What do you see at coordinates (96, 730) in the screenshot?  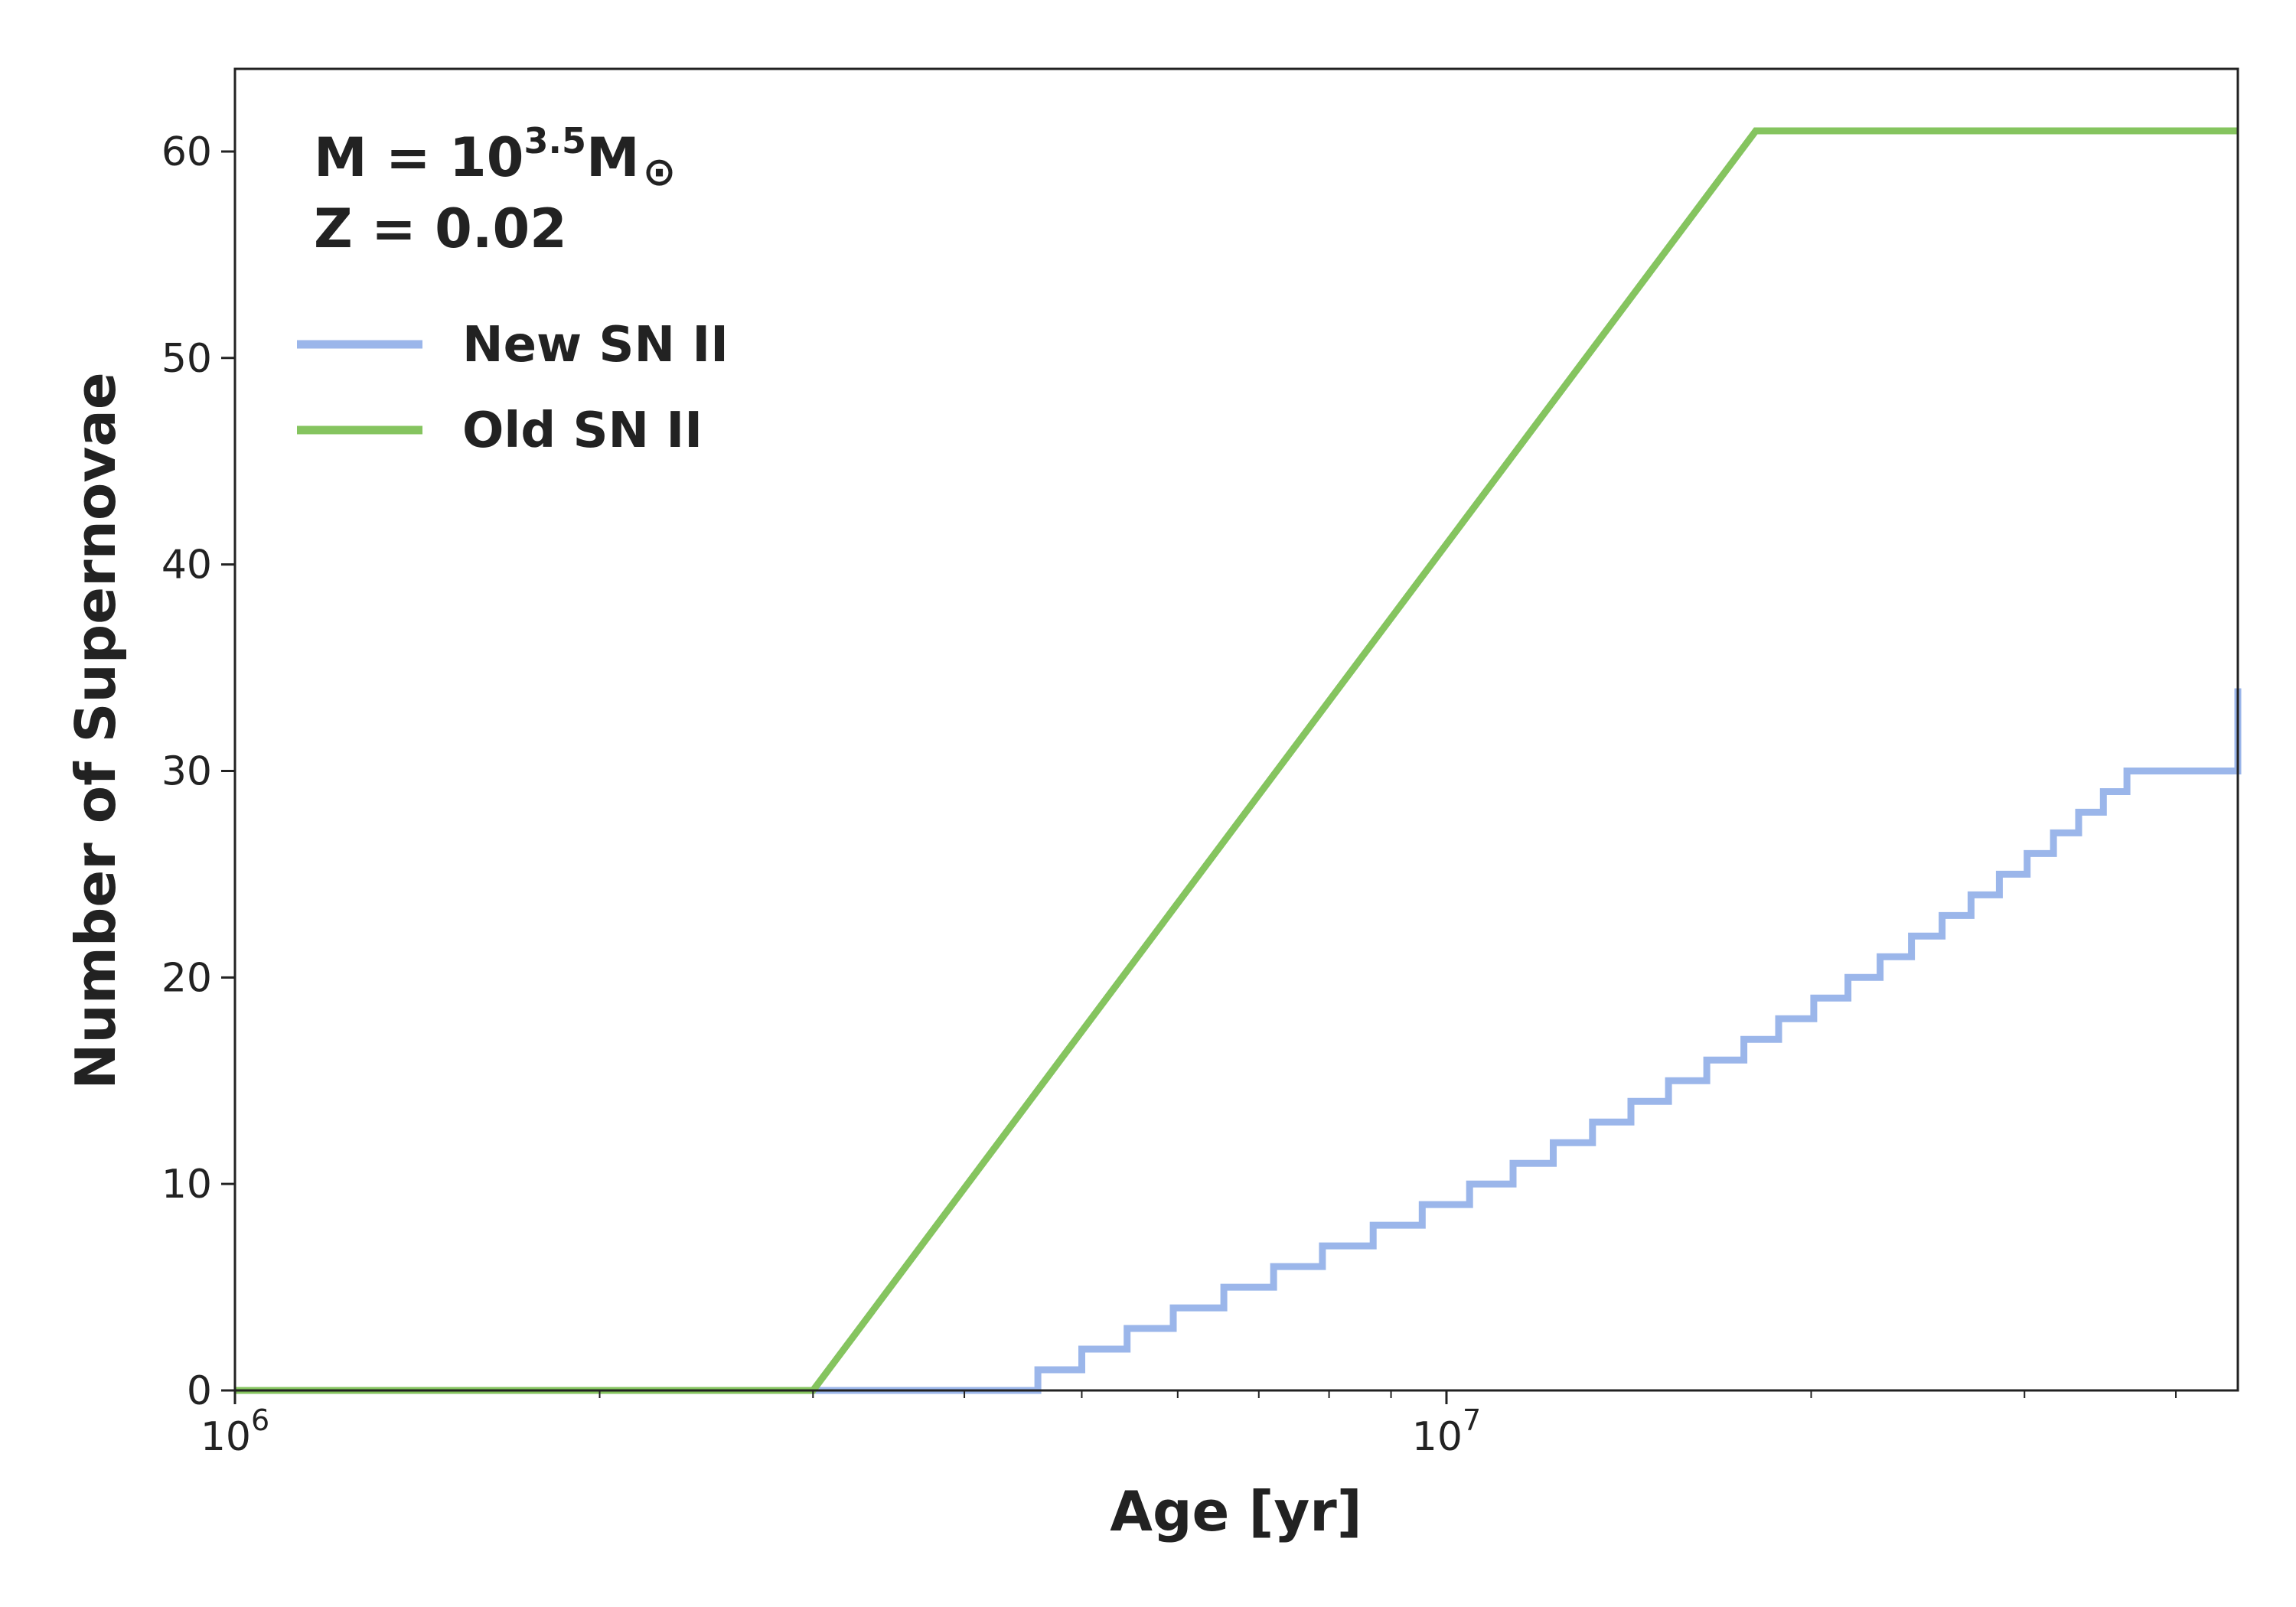 I see `y-axis-label: Number of Supernovae` at bounding box center [96, 730].